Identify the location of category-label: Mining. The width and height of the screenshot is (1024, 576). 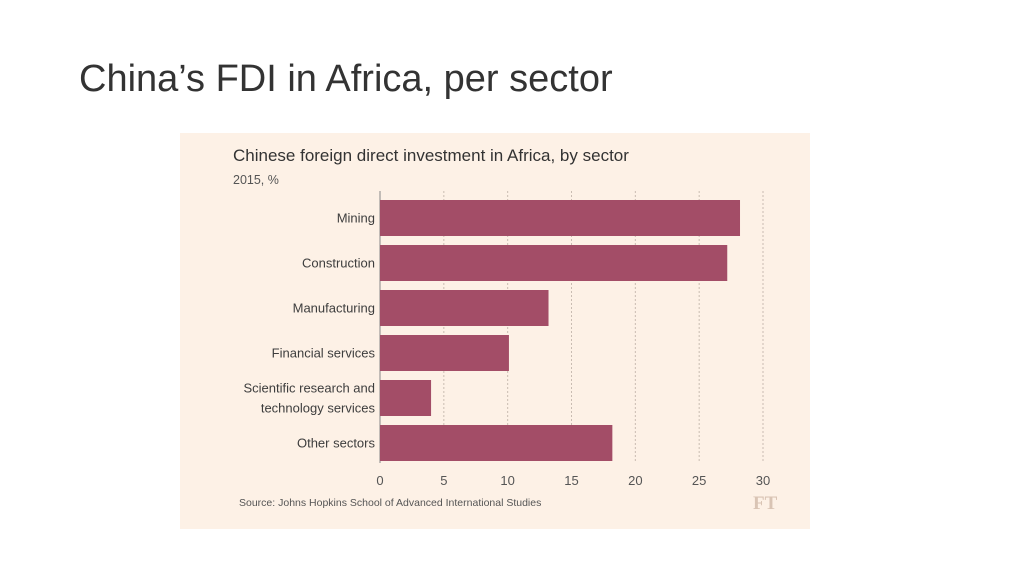
(356, 218).